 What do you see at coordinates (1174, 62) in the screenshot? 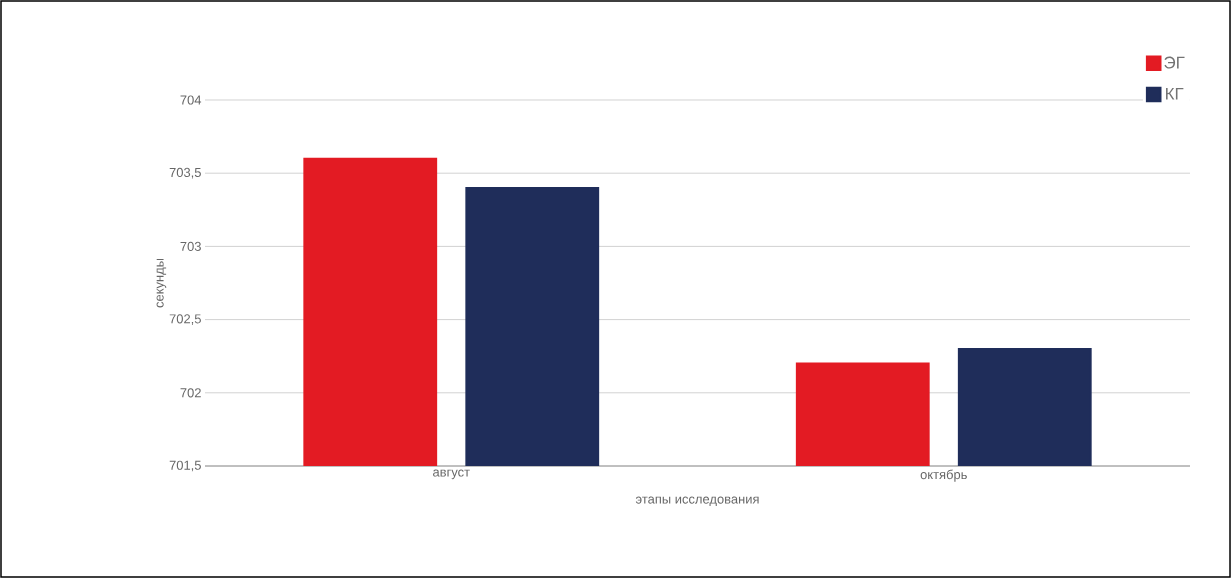
I see `legend-label: ЭГ` at bounding box center [1174, 62].